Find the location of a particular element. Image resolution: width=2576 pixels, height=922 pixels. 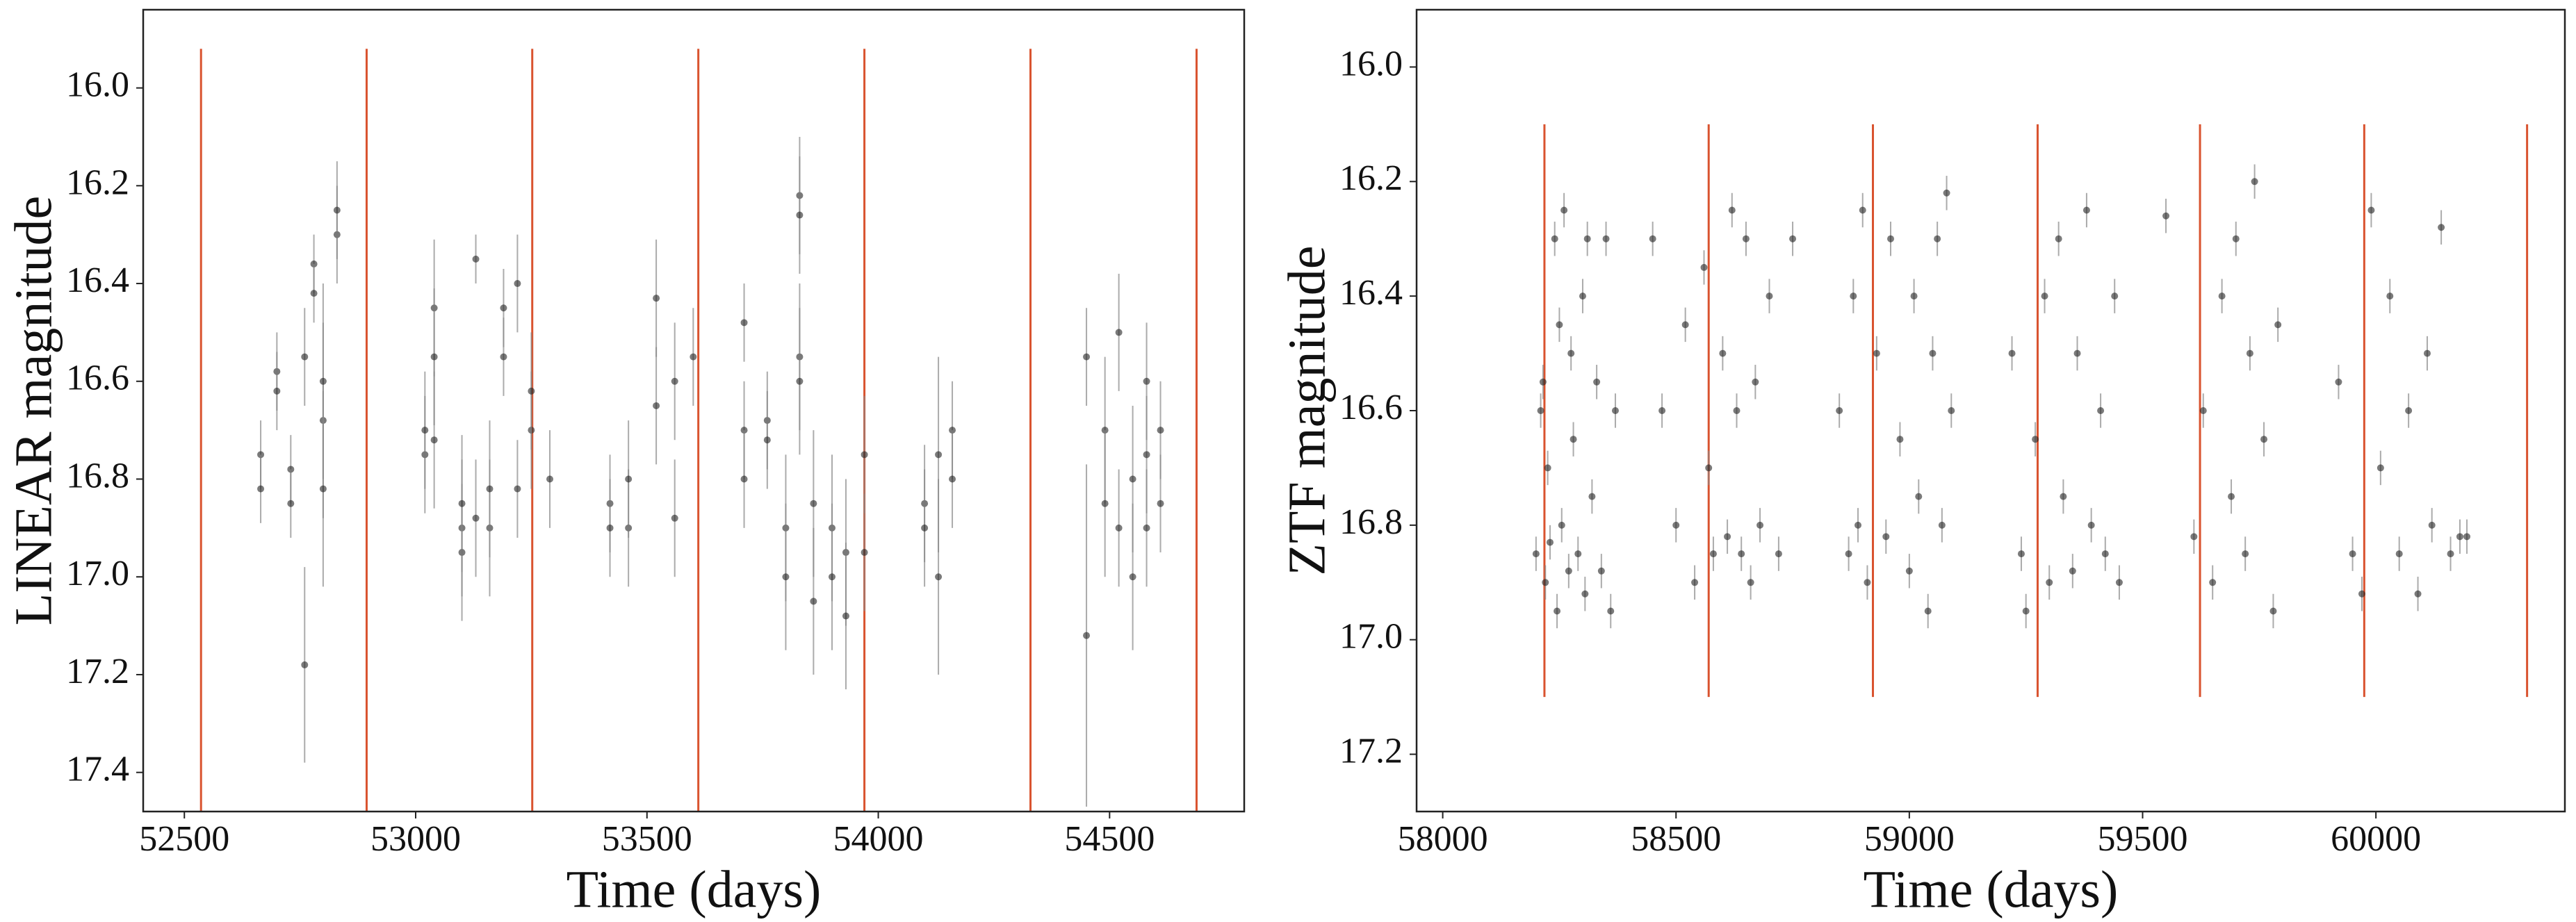

y-tick-label: 16.8 is located at coordinates (97, 475).